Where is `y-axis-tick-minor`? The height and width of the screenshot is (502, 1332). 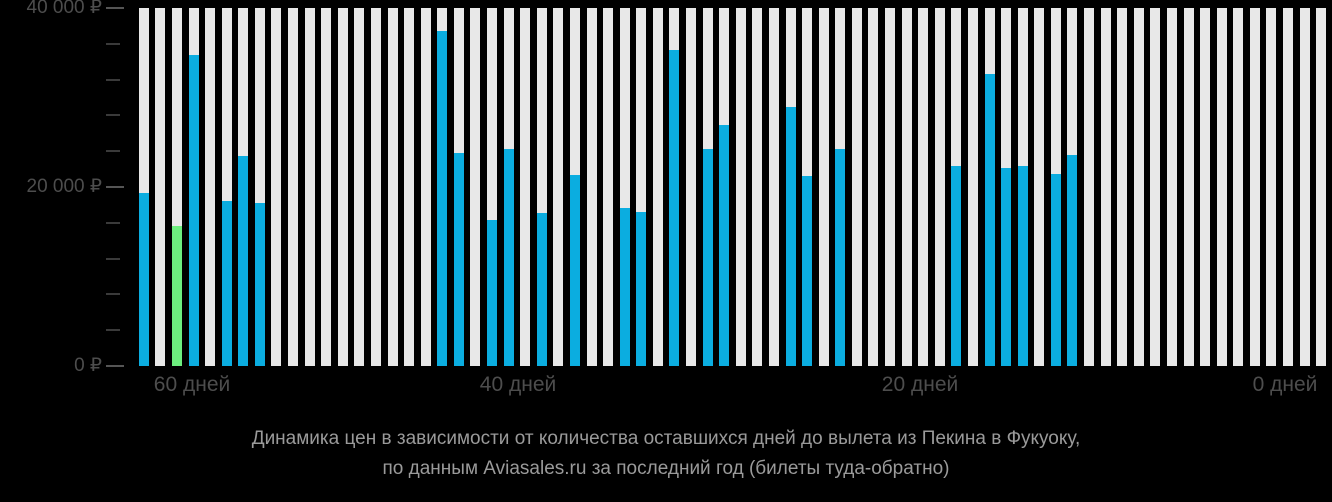 y-axis-tick-minor is located at coordinates (113, 151).